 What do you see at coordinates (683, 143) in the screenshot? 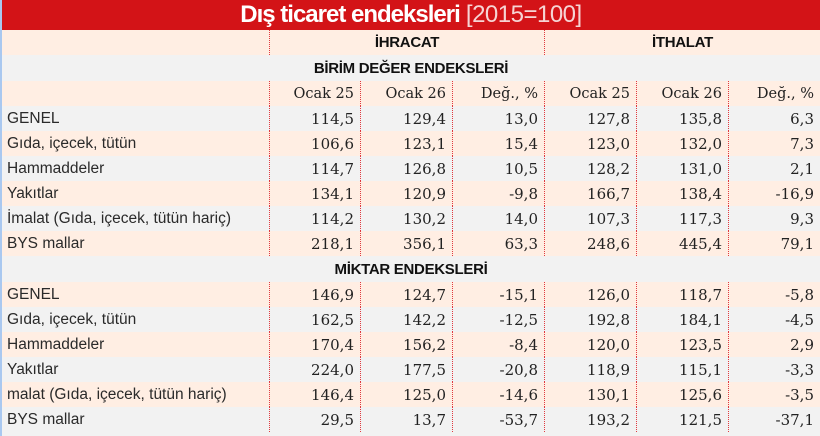
I see `cell-import-jan26: 132,0` at bounding box center [683, 143].